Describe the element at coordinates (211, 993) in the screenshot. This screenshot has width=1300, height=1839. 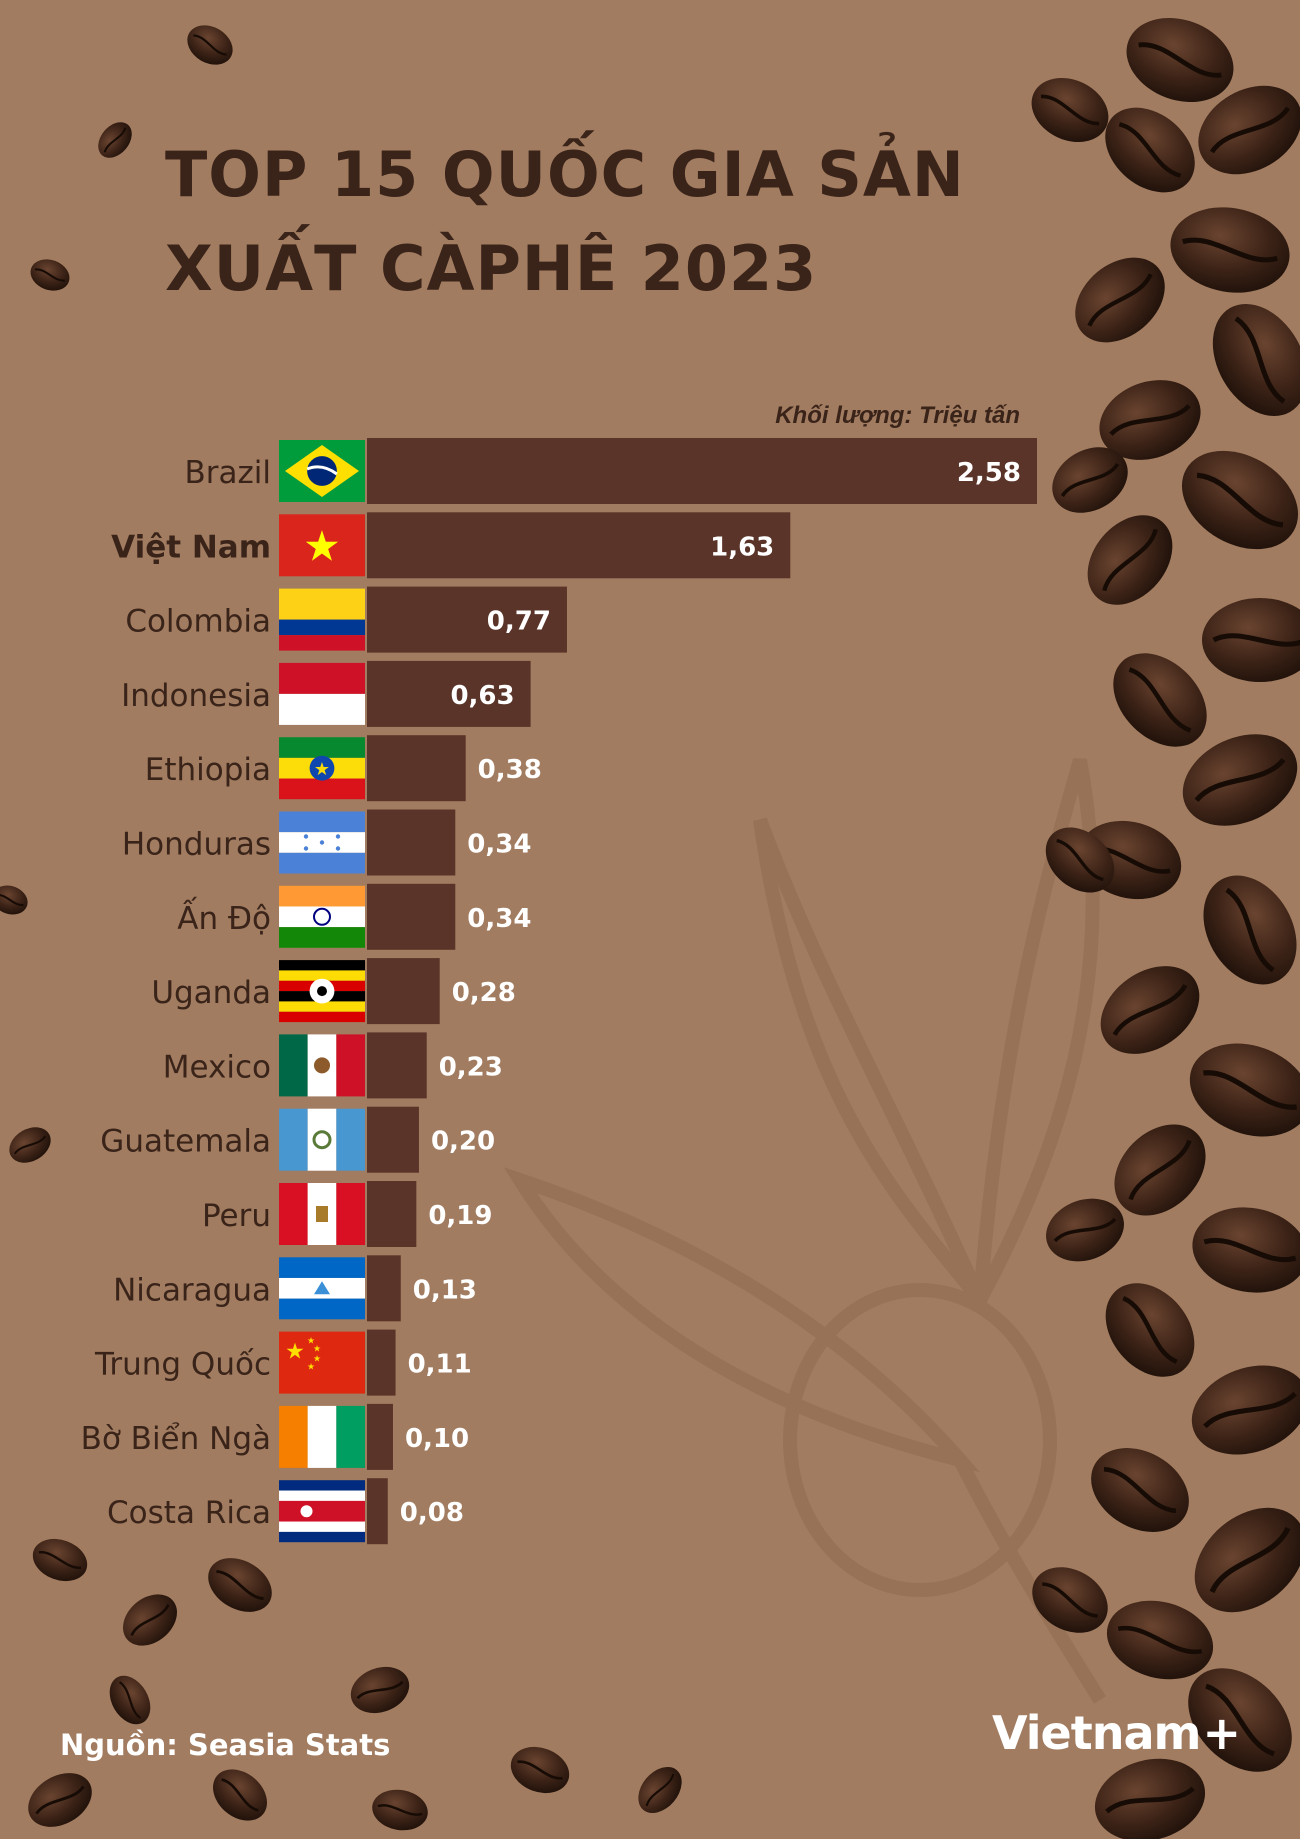
I see `country-label: Uganda` at that location.